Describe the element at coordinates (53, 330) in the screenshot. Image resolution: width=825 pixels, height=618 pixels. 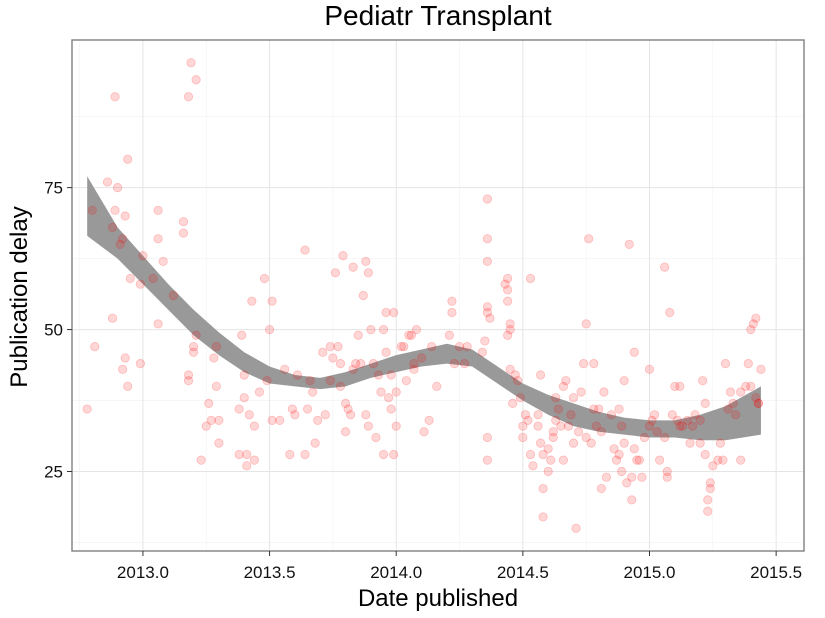
I see `y-tick-label: 50` at that location.